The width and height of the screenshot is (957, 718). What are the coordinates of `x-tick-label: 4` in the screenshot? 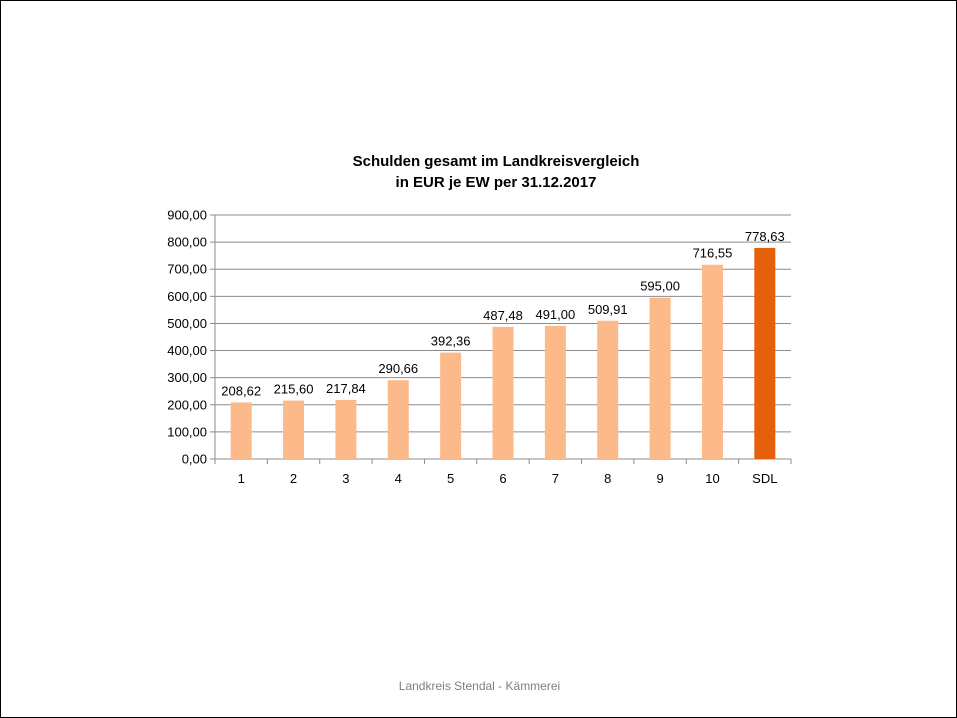 It's located at (398, 478).